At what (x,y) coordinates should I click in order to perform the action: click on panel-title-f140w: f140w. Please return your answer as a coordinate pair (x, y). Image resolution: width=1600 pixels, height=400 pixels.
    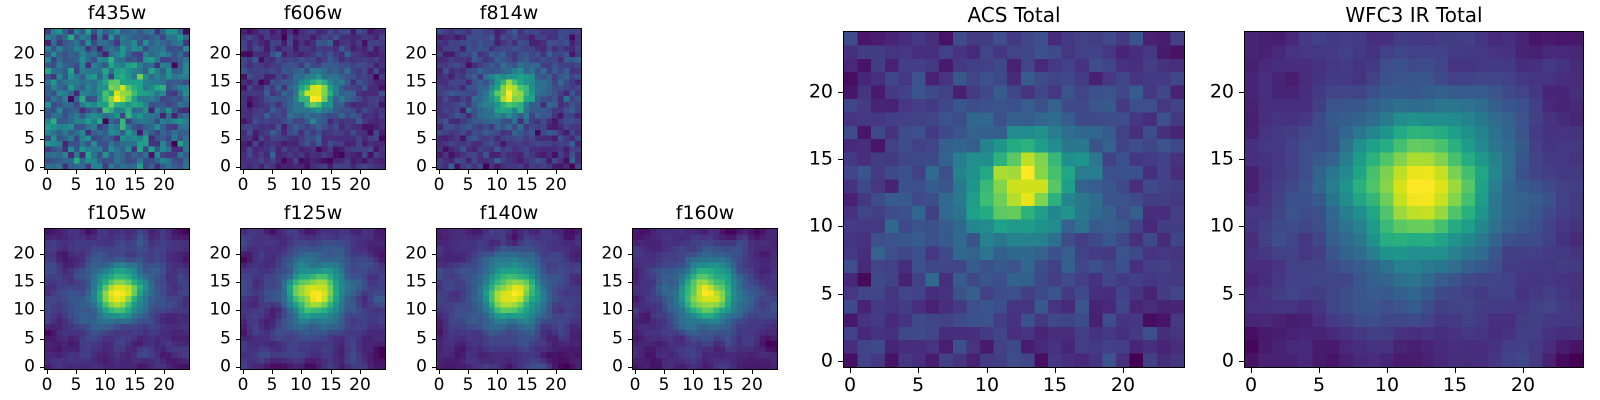
    Looking at the image, I should click on (509, 213).